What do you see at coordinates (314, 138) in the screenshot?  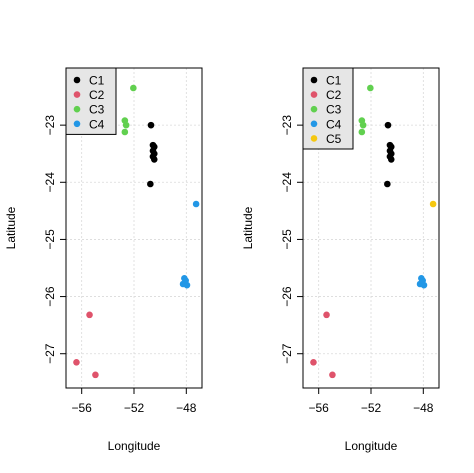 I see `legend-marker-c5` at bounding box center [314, 138].